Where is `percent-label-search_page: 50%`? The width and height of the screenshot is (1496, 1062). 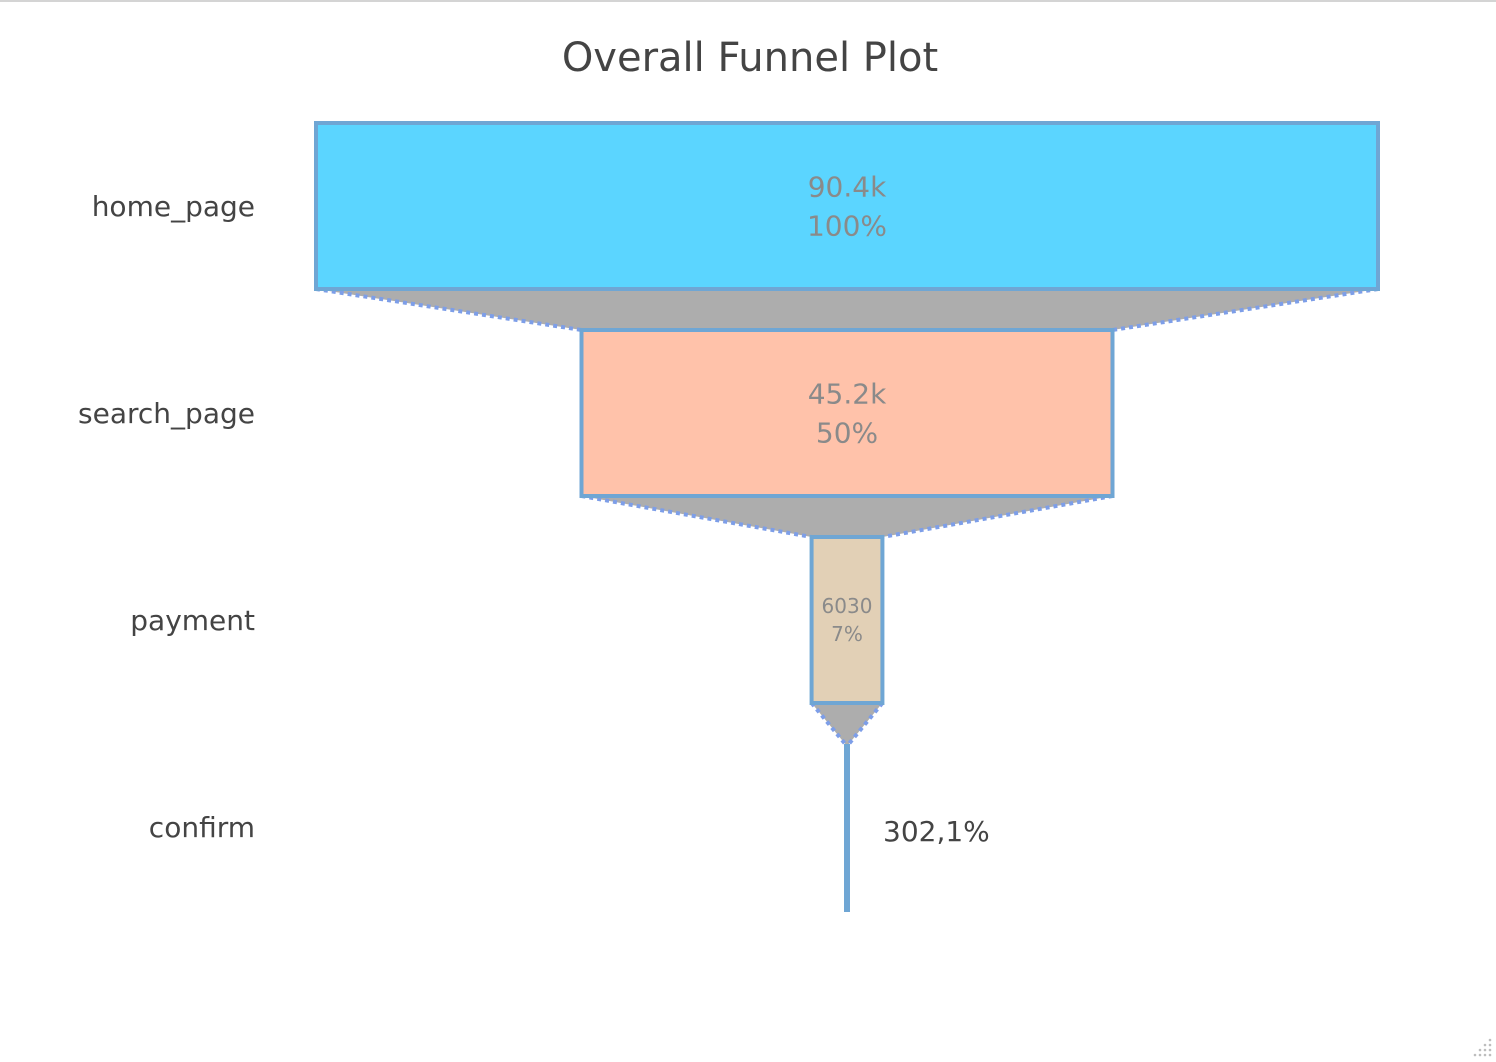
percent-label-search_page: 50% is located at coordinates (847, 433).